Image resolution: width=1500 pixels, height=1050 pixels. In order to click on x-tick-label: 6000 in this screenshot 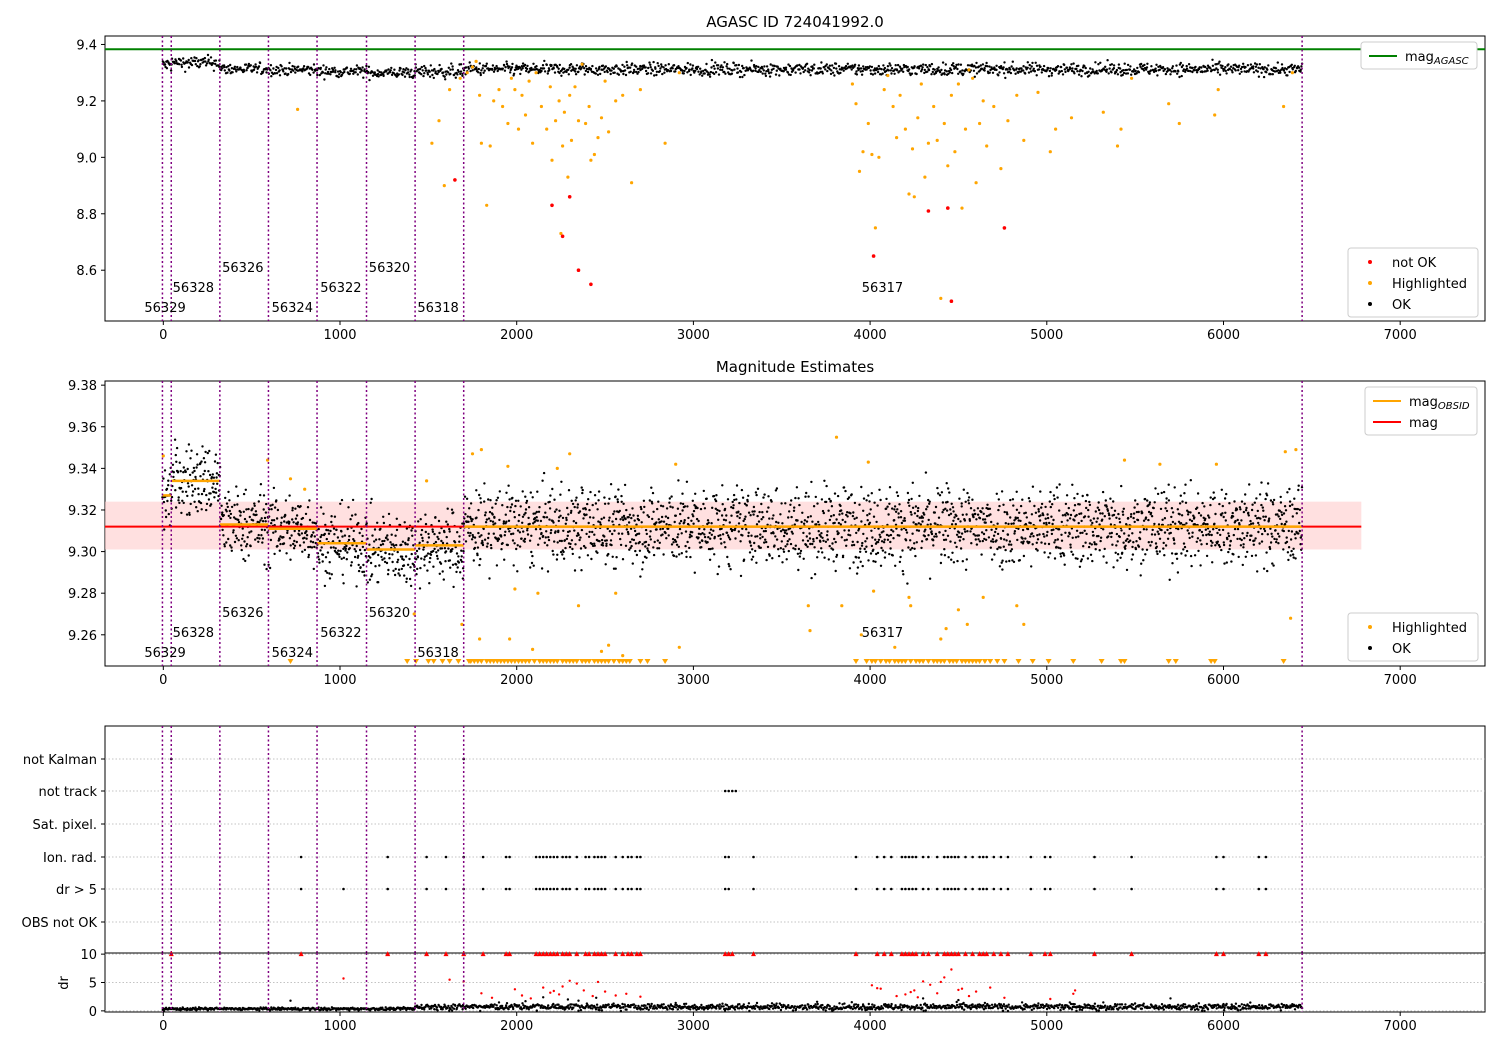, I will do `click(1223, 680)`.